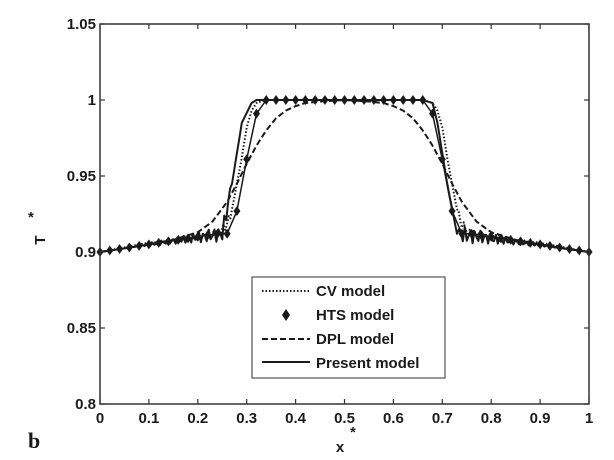 This screenshot has width=614, height=460. Describe the element at coordinates (100, 418) in the screenshot. I see `x-tick-label: 0` at that location.